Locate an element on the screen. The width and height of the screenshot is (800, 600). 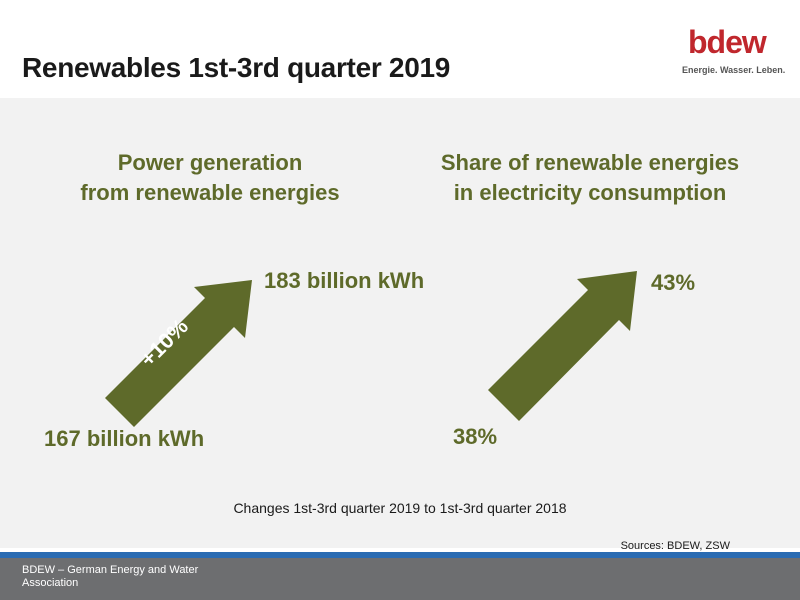
footer-accent-bar is located at coordinates (400, 555).